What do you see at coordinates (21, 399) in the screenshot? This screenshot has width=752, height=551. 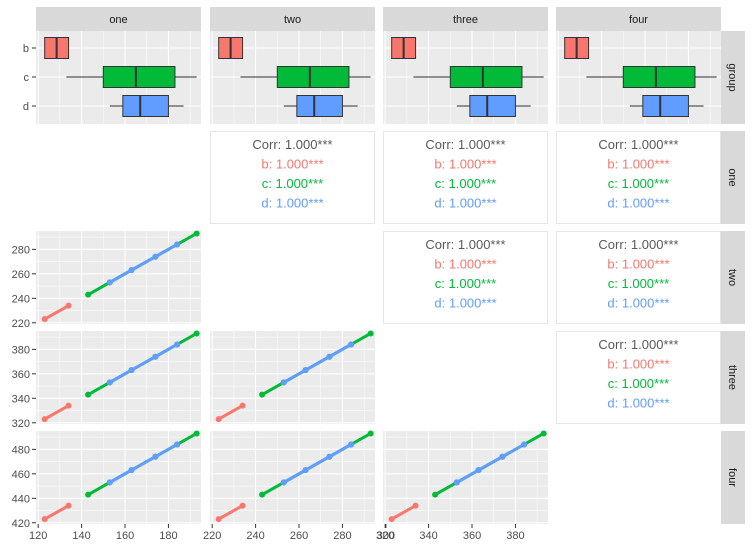 I see `y-tick-label: 340` at bounding box center [21, 399].